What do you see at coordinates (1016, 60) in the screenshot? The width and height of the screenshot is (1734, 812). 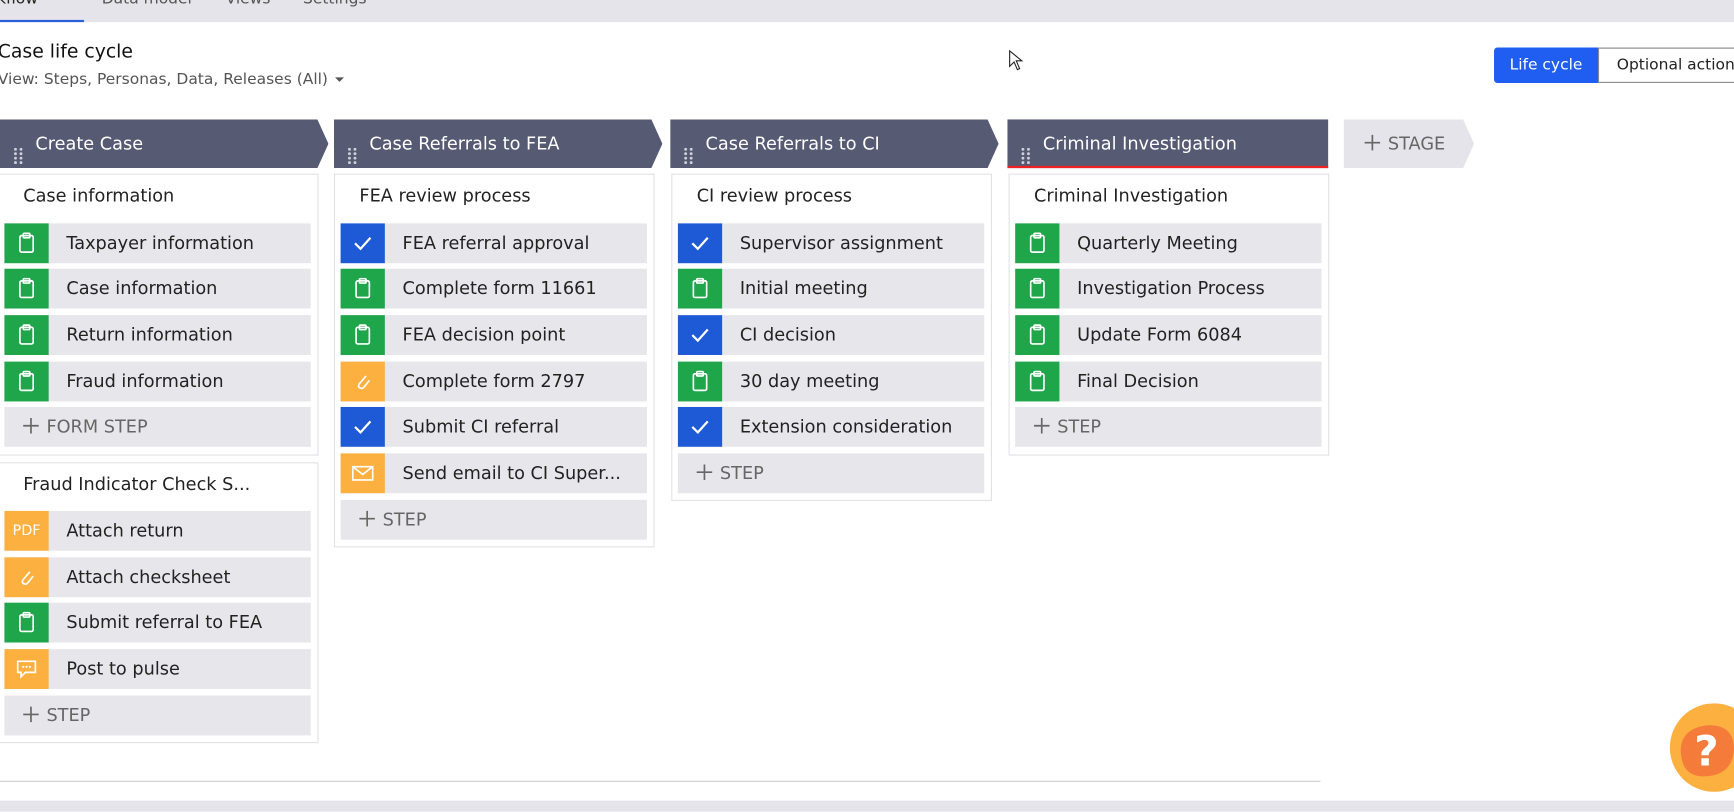 I see `mouse-cursor` at bounding box center [1016, 60].